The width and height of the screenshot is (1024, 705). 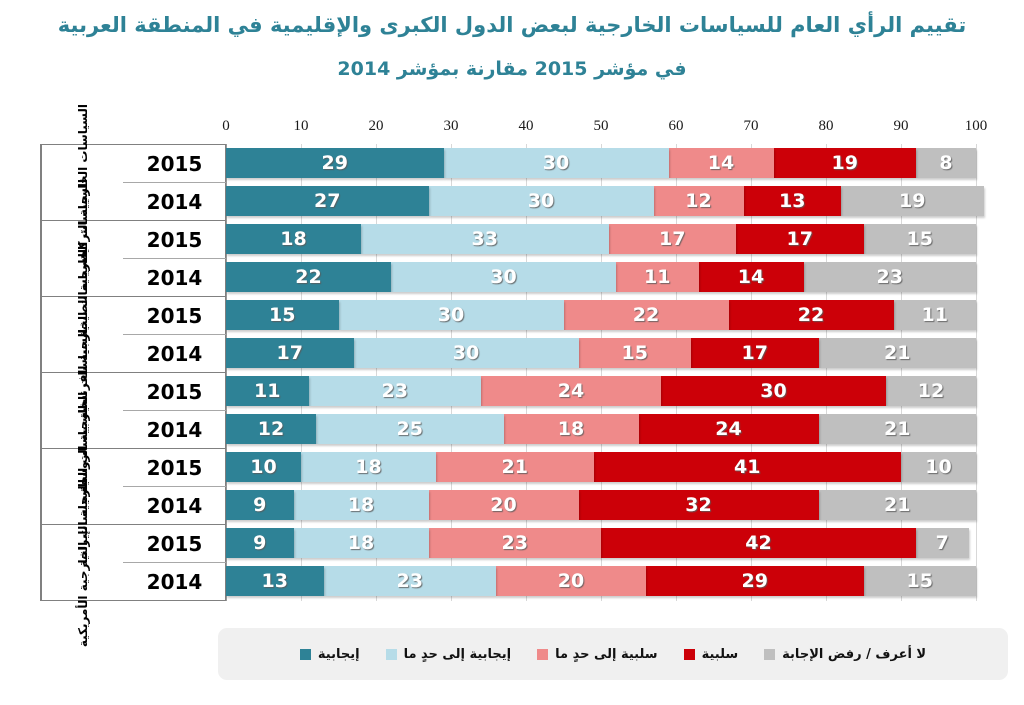 What do you see at coordinates (845, 654) in the screenshot?
I see `legend-item-dont_know: لا أعرف / رفض الإجابة` at bounding box center [845, 654].